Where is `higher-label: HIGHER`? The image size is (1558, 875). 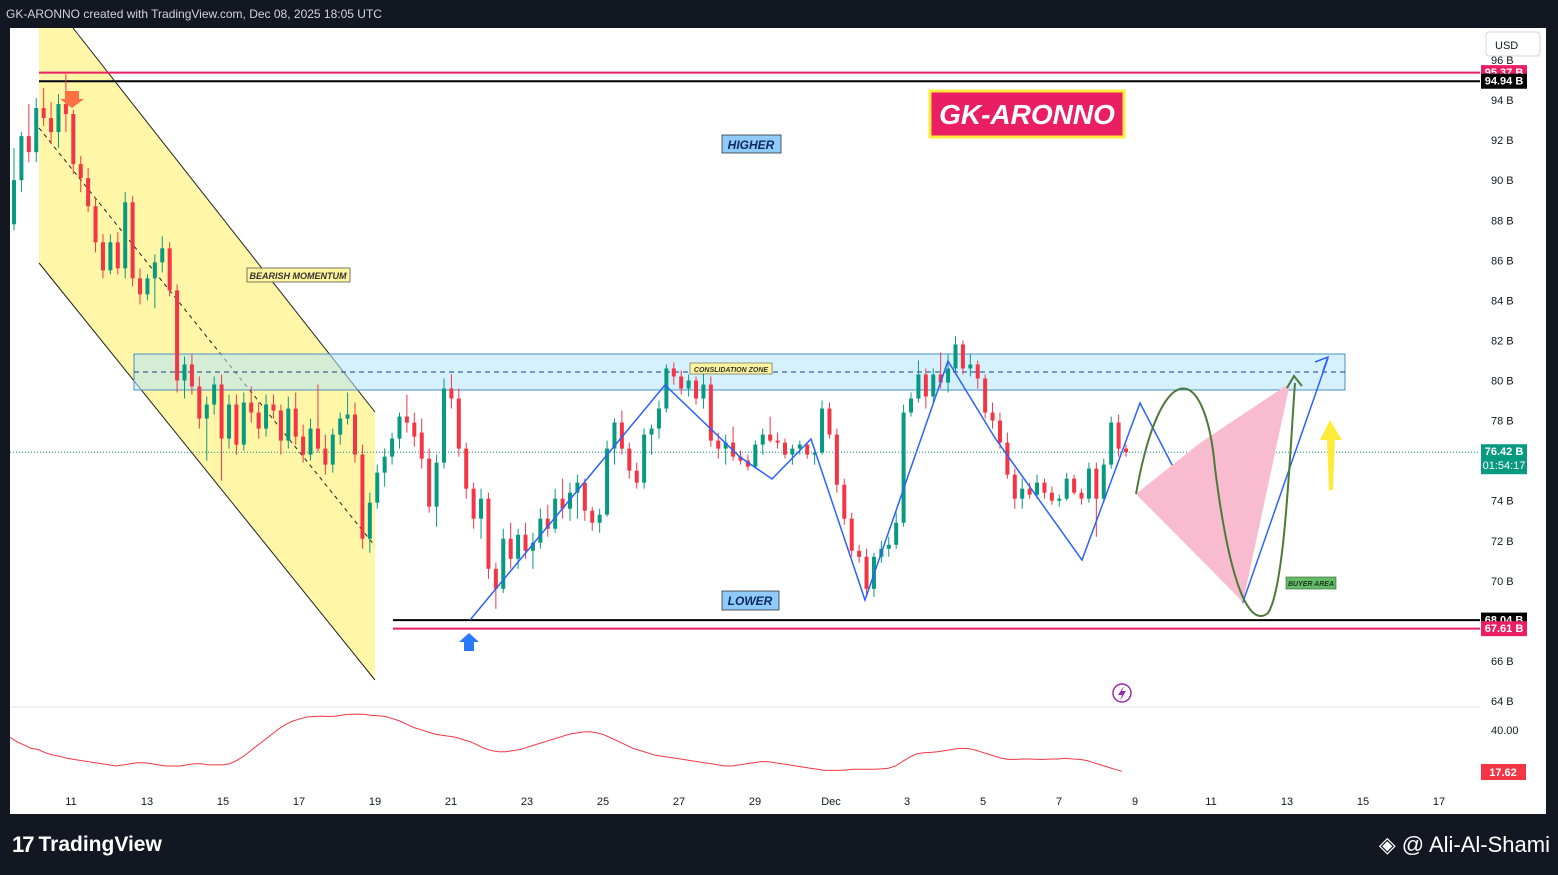
higher-label: HIGHER is located at coordinates (751, 144).